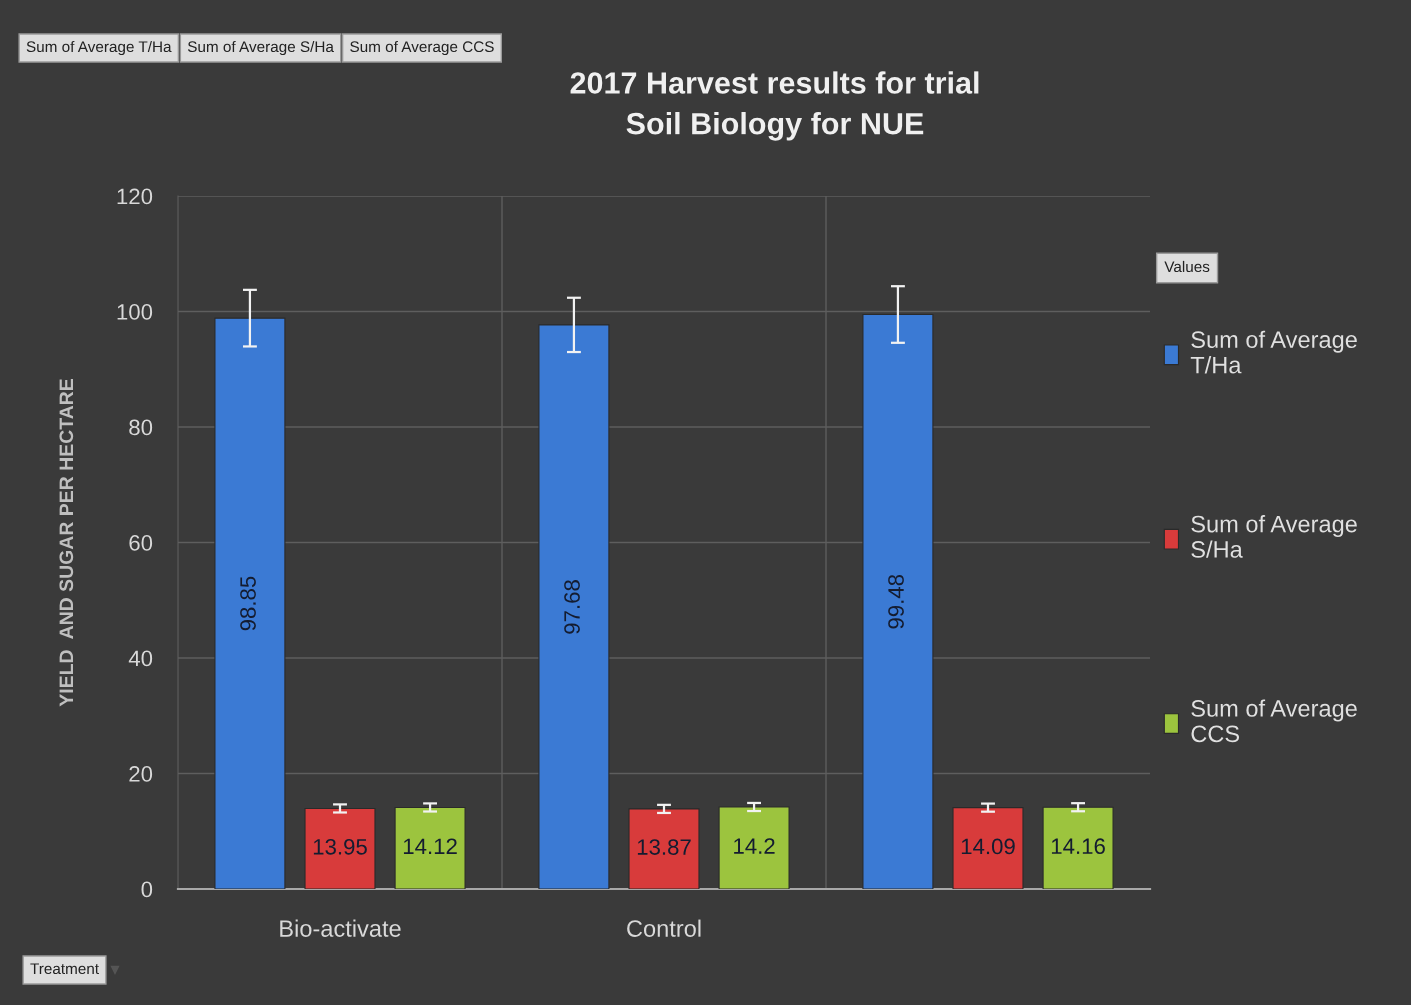 The width and height of the screenshot is (1411, 1005). I want to click on data-label: 14.12, so click(430, 846).